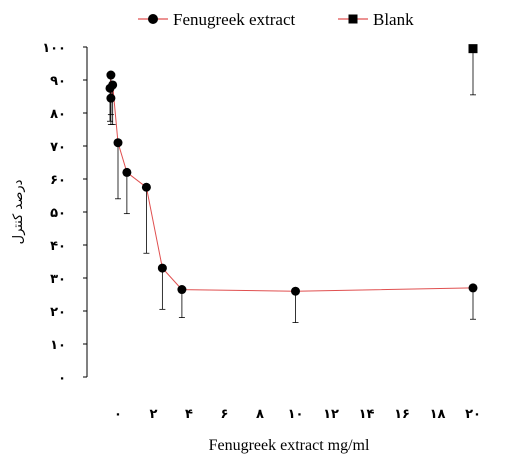  Describe the element at coordinates (260, 414) in the screenshot. I see `x-tick-label: ۸` at that location.